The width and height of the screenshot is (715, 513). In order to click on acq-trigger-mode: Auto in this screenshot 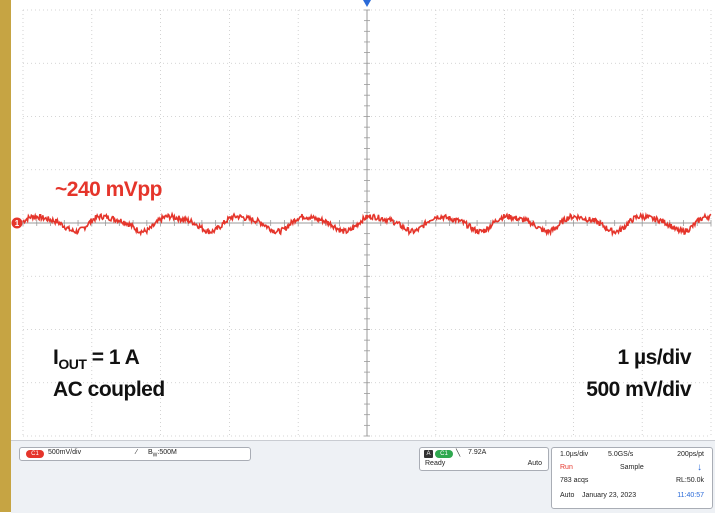, I will do `click(567, 495)`.